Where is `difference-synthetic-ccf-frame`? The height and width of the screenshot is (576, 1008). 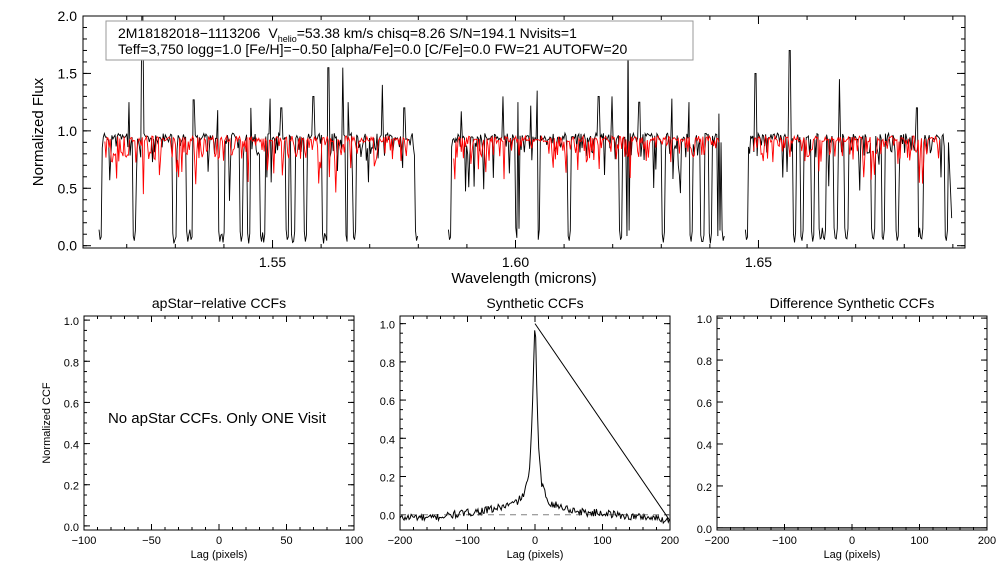
difference-synthetic-ccf-frame is located at coordinates (852, 423).